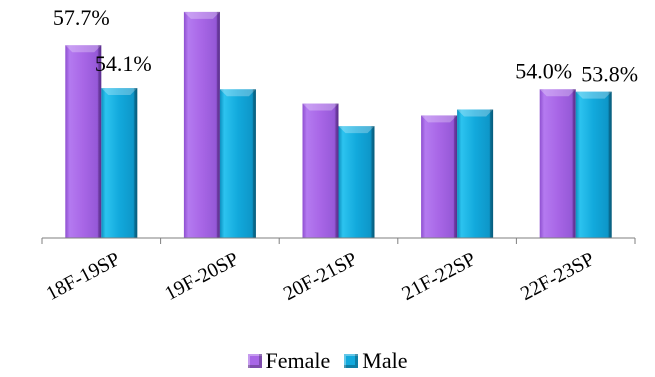 The image size is (655, 377). I want to click on data-label-female-4: 54.0%, so click(543, 70).